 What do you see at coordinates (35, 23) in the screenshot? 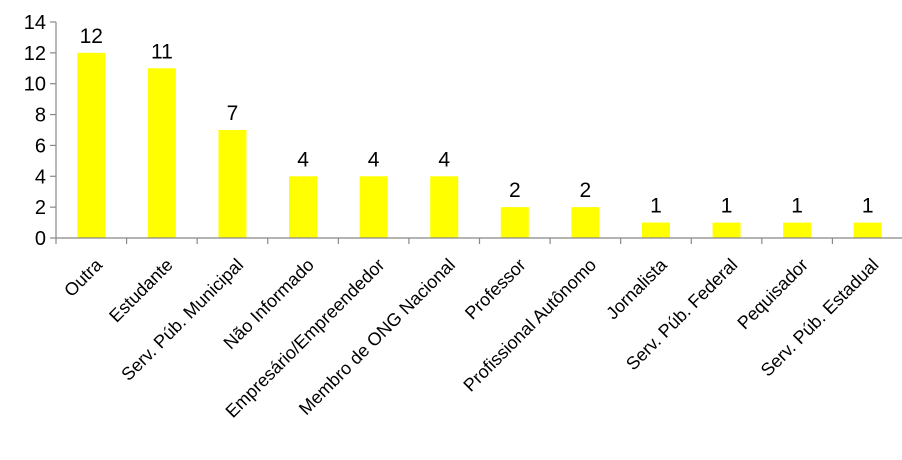
I see `y-tick-label: 14` at bounding box center [35, 23].